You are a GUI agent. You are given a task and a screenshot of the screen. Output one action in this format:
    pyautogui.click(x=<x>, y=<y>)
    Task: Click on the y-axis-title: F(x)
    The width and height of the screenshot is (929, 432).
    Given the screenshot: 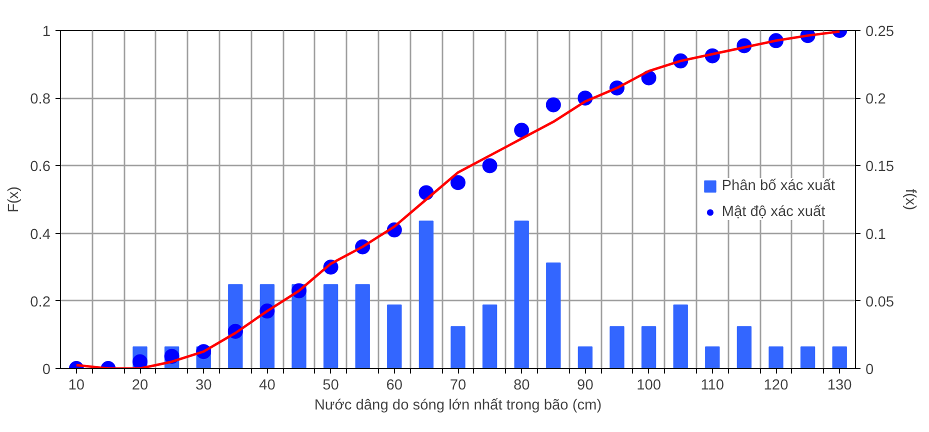 What is the action you would take?
    pyautogui.click(x=14, y=199)
    